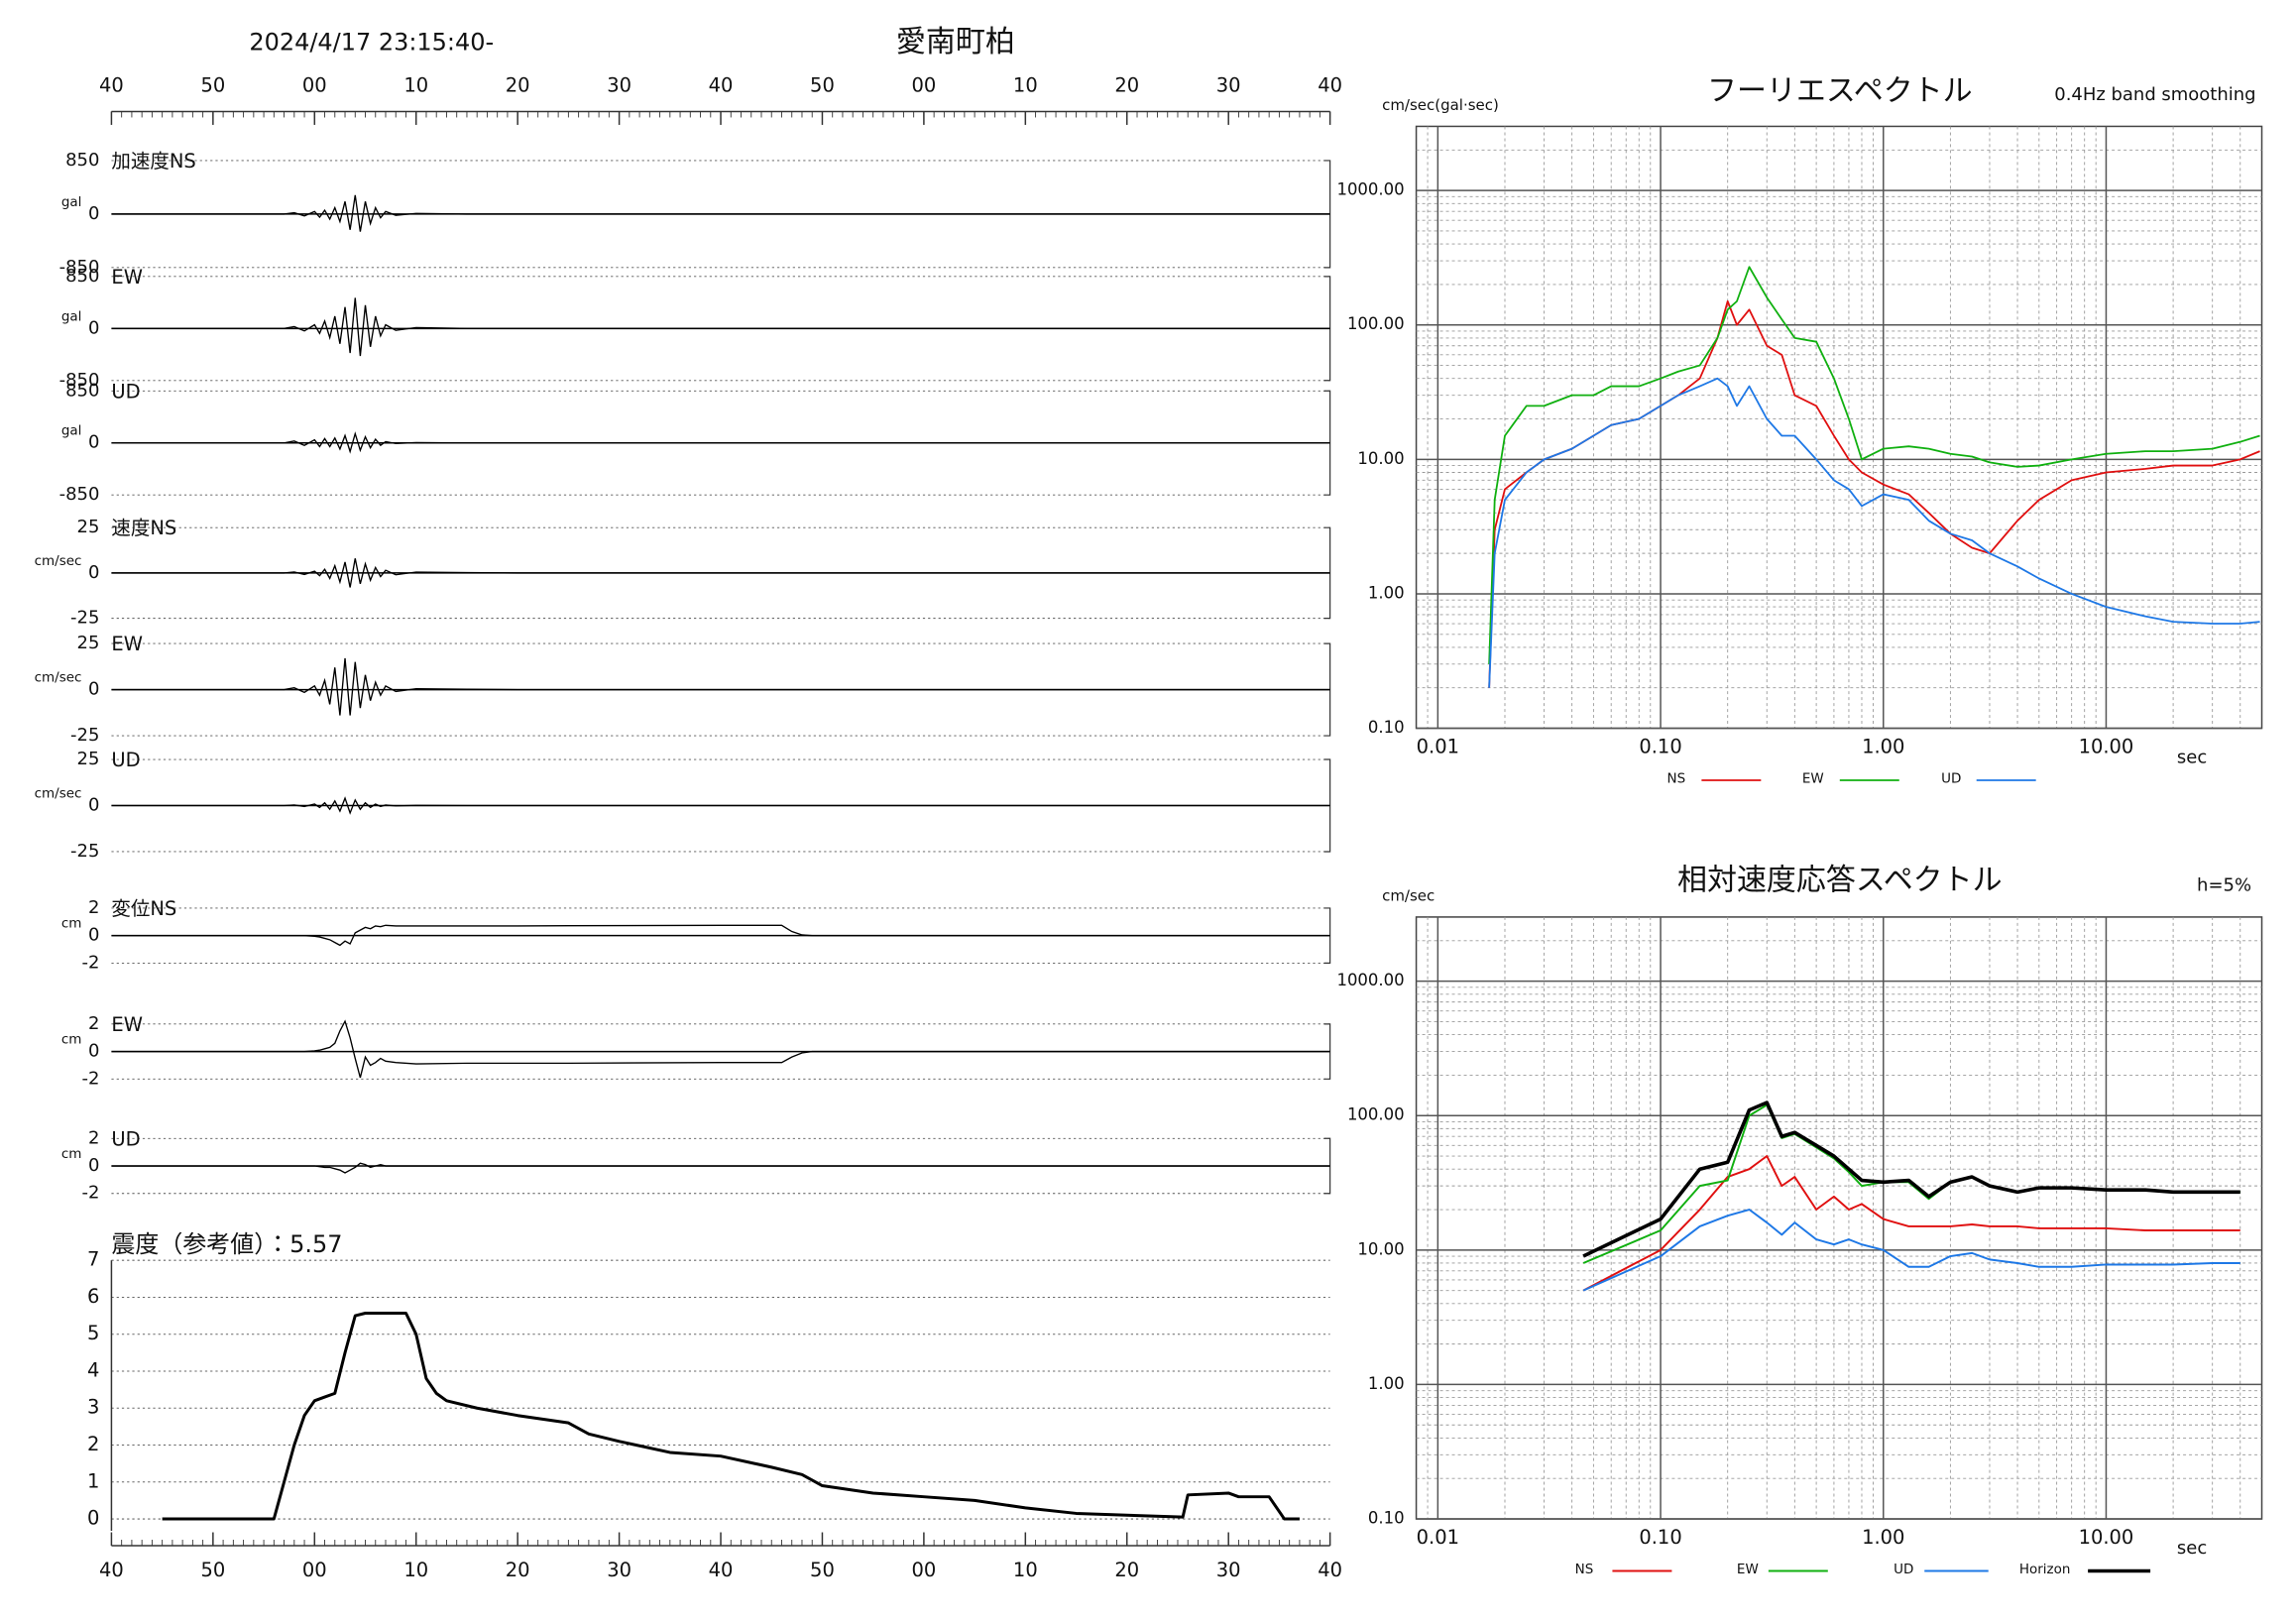 The image size is (2296, 1623). Describe the element at coordinates (956, 42) in the screenshot. I see `chart-title: 愛南町柏` at that location.